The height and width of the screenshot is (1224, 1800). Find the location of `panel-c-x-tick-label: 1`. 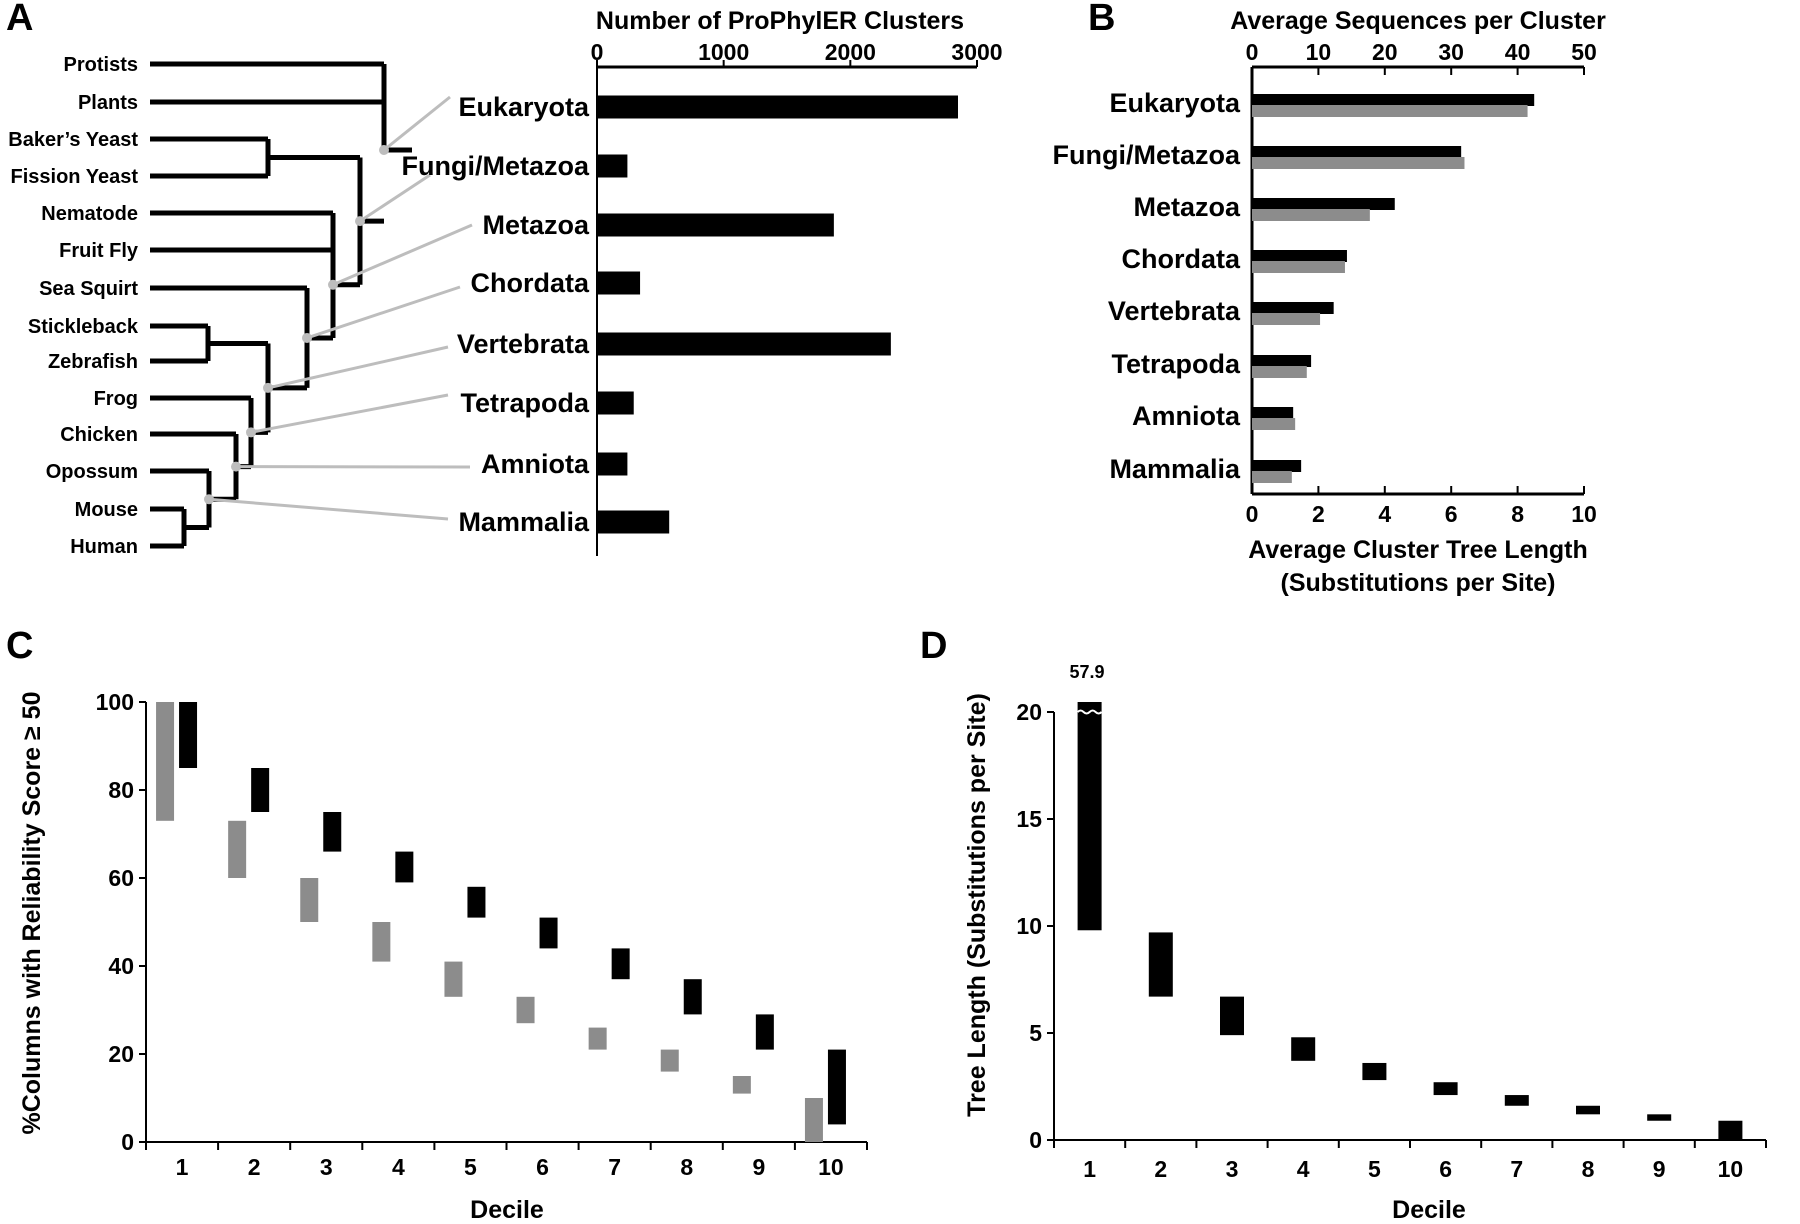

panel-c-x-tick-label: 1 is located at coordinates (182, 1167).